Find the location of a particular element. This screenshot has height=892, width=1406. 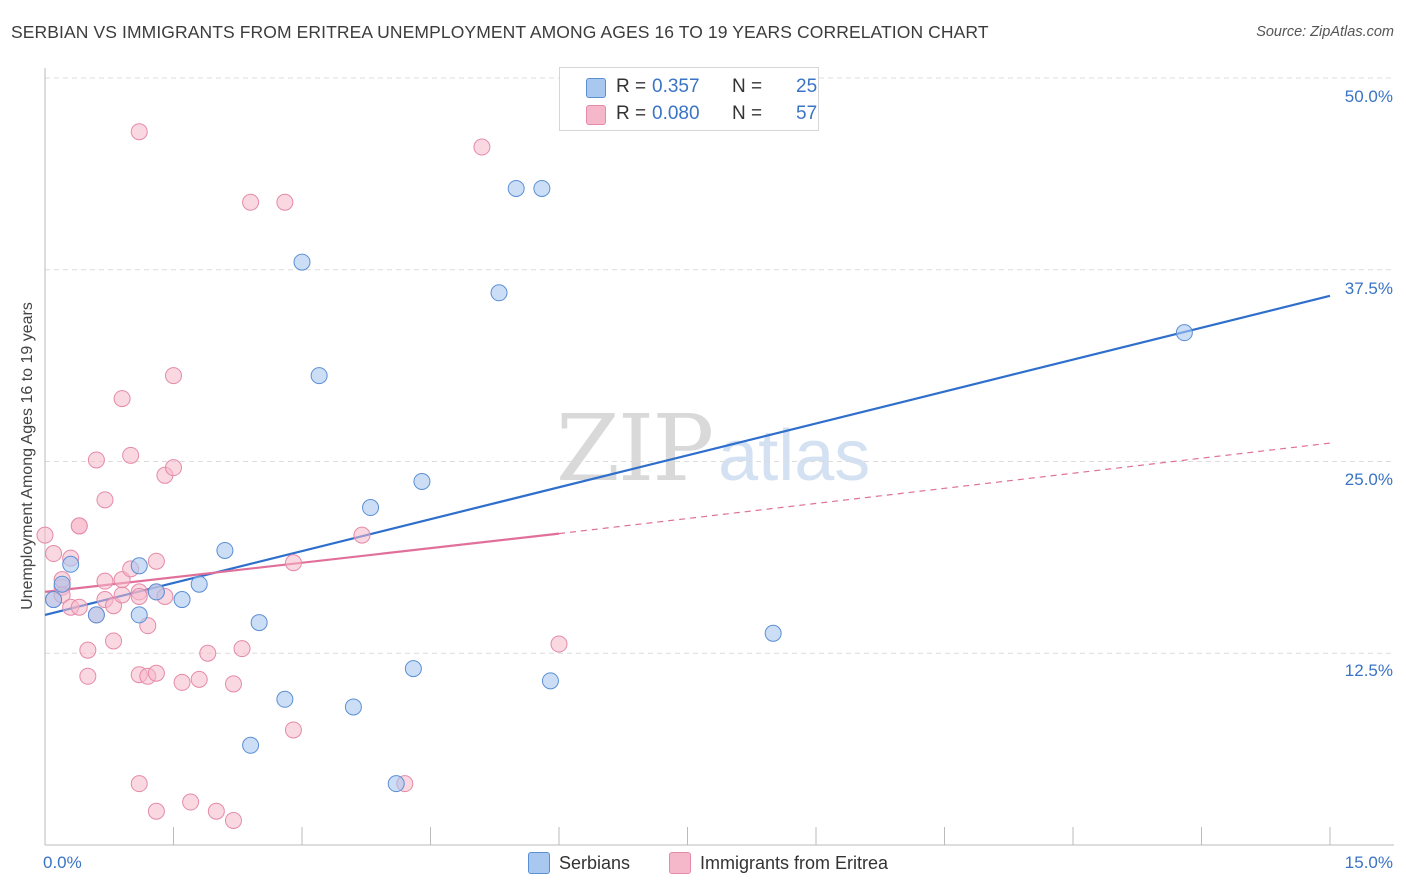

bottom-legend-label-serbians: Serbians is located at coordinates (595, 863).